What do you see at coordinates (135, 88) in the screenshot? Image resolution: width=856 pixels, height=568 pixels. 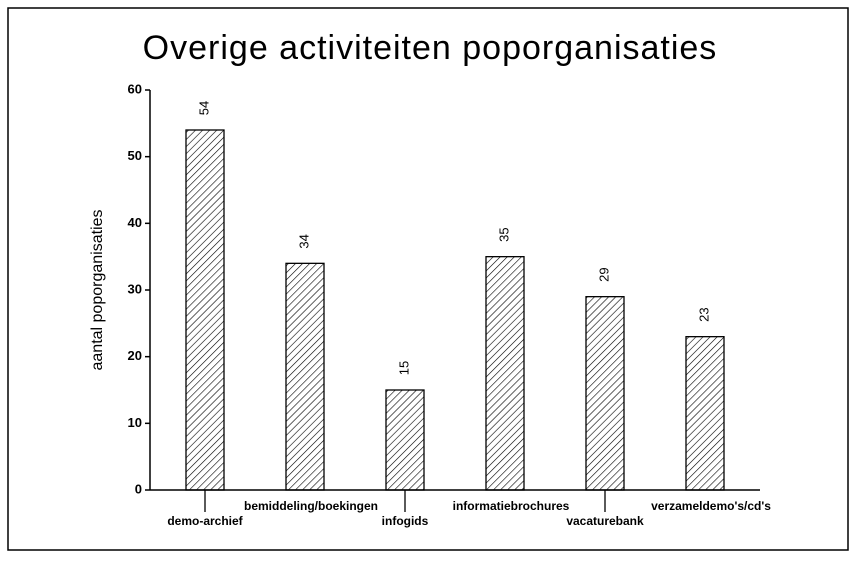 I see `y-tick-label: 60` at bounding box center [135, 88].